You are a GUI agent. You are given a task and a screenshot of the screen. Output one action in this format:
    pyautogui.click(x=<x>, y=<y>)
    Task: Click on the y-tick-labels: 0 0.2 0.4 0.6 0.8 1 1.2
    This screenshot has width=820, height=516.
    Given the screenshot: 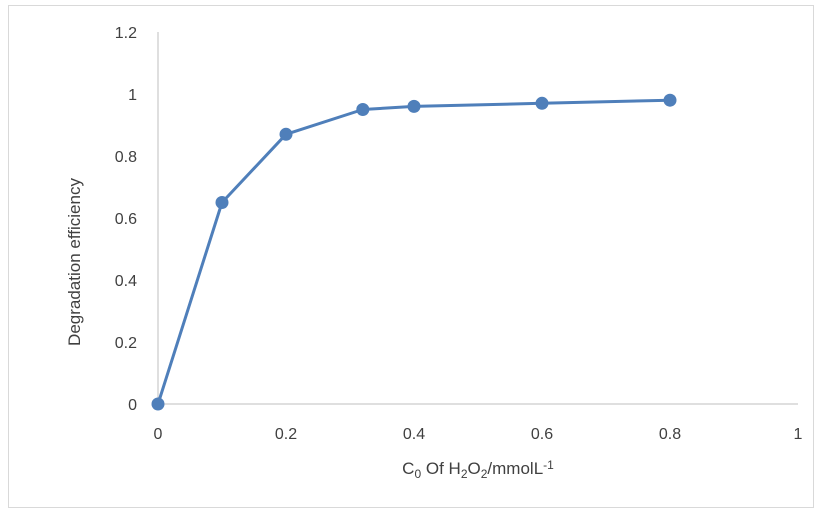 What is the action you would take?
    pyautogui.click(x=126, y=219)
    